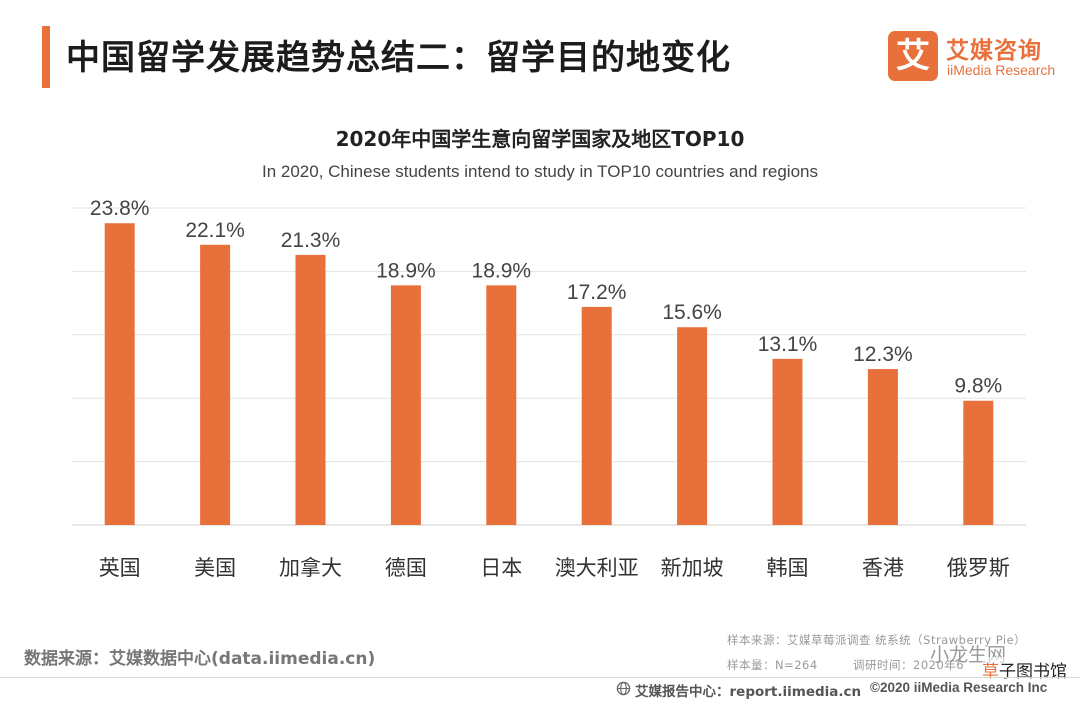 The width and height of the screenshot is (1080, 702). Describe the element at coordinates (978, 386) in the screenshot. I see `value-label-10: 9.8%` at that location.